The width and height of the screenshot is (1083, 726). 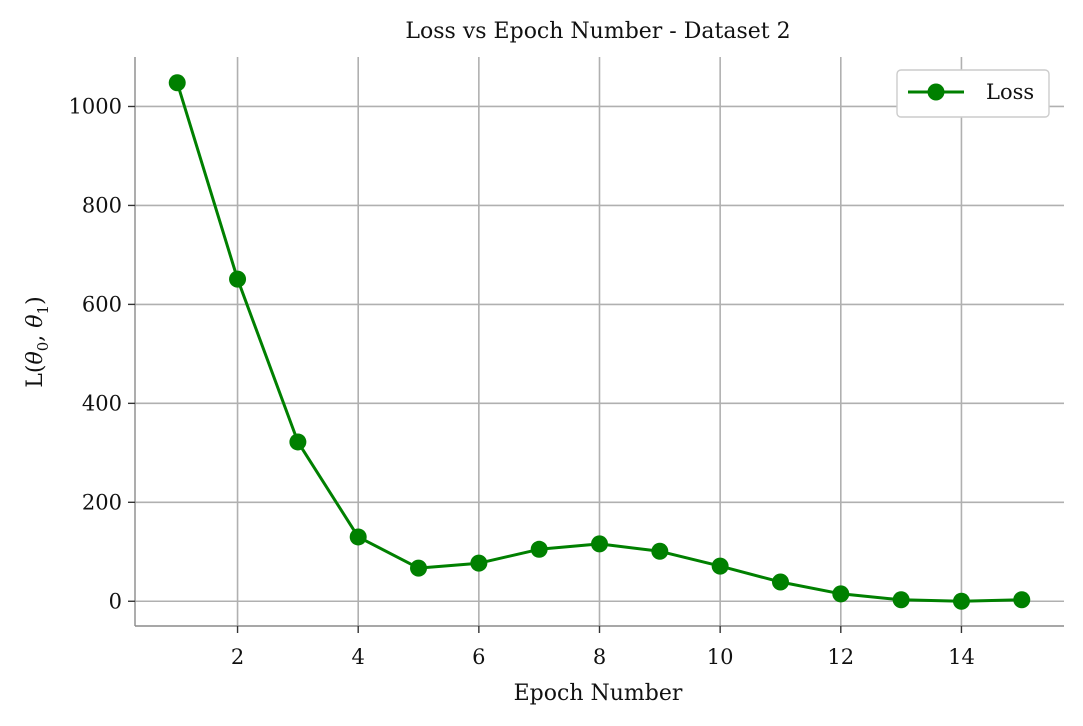 What do you see at coordinates (936, 92) in the screenshot?
I see `legend-marker-loss` at bounding box center [936, 92].